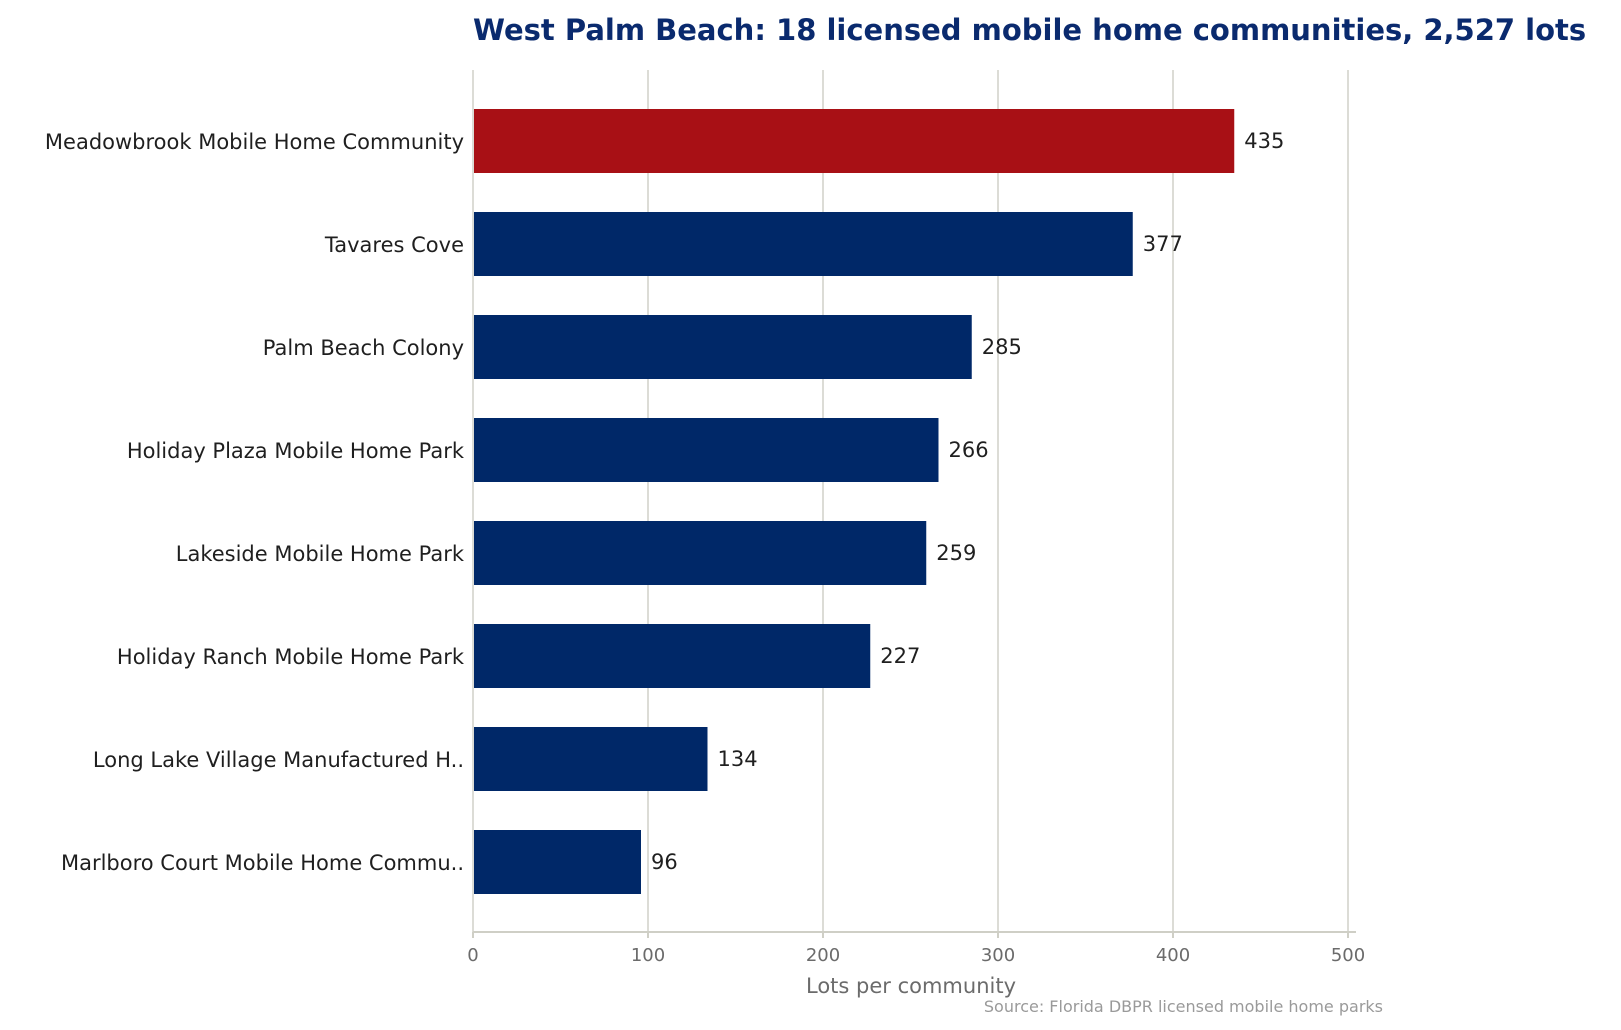 Image resolution: width=1621 pixels, height=1030 pixels. Describe the element at coordinates (664, 862) in the screenshot. I see `value-label: 96` at that location.